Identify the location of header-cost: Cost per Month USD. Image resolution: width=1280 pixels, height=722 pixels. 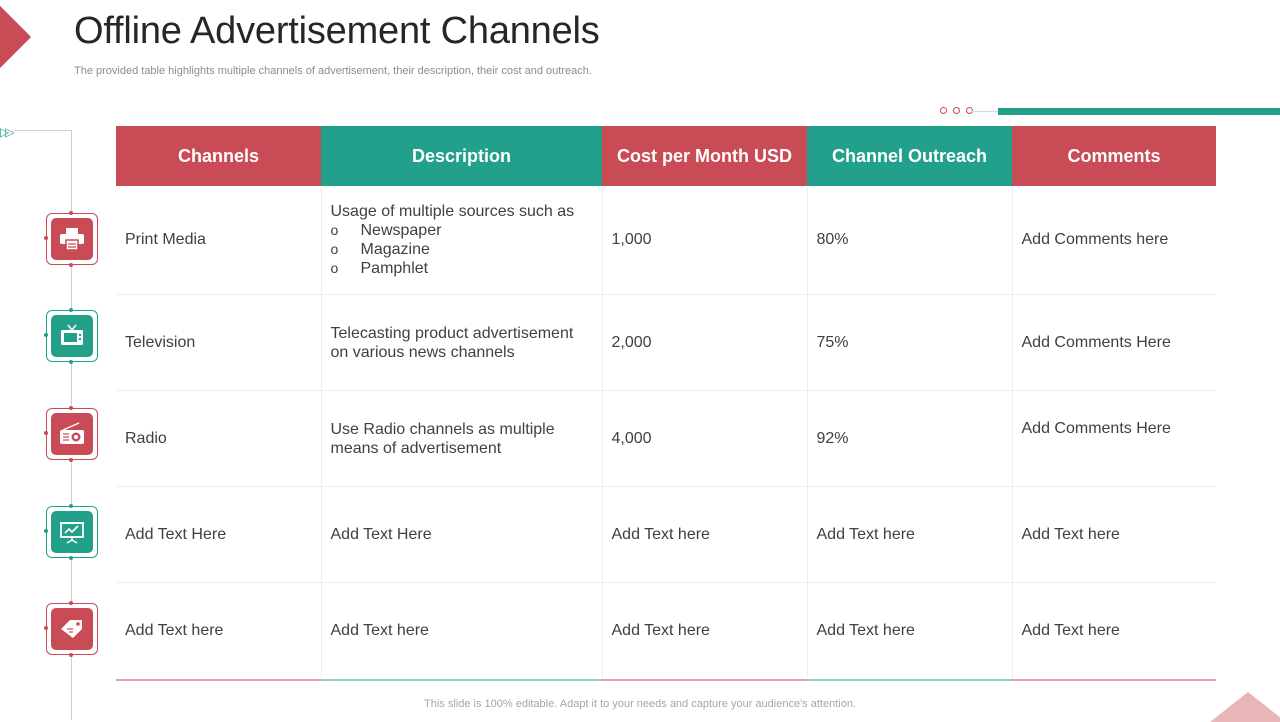
(704, 156).